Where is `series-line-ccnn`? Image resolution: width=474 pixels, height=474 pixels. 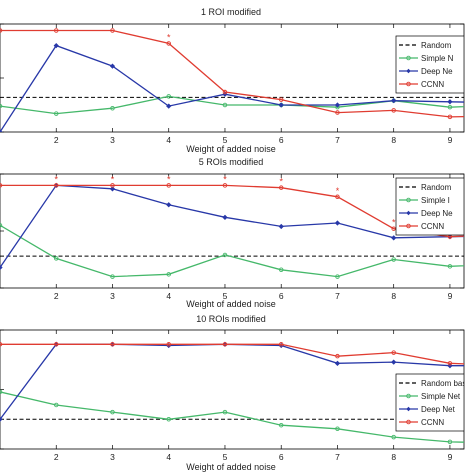 series-line-ccnn is located at coordinates (232, 354).